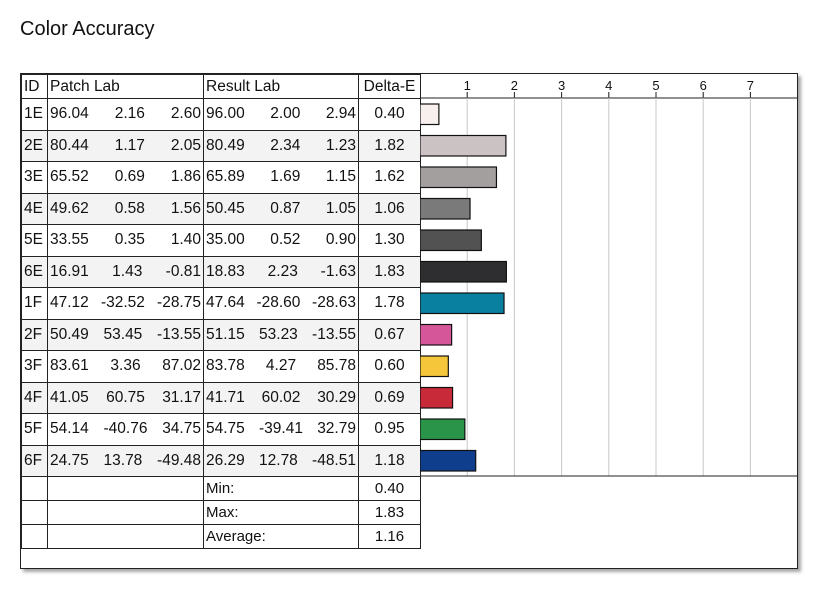 This screenshot has width=830, height=603. I want to click on row-id: 2E, so click(34, 145).